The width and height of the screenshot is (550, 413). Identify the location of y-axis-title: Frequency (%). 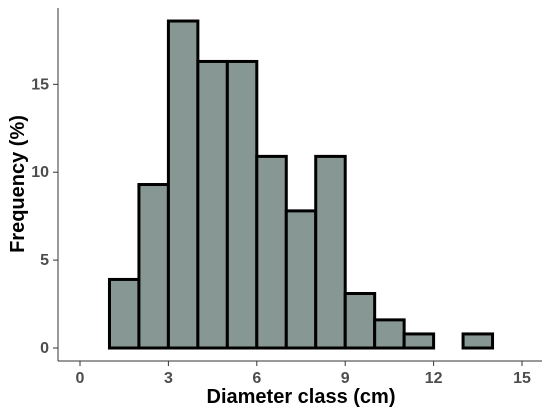
(18, 184).